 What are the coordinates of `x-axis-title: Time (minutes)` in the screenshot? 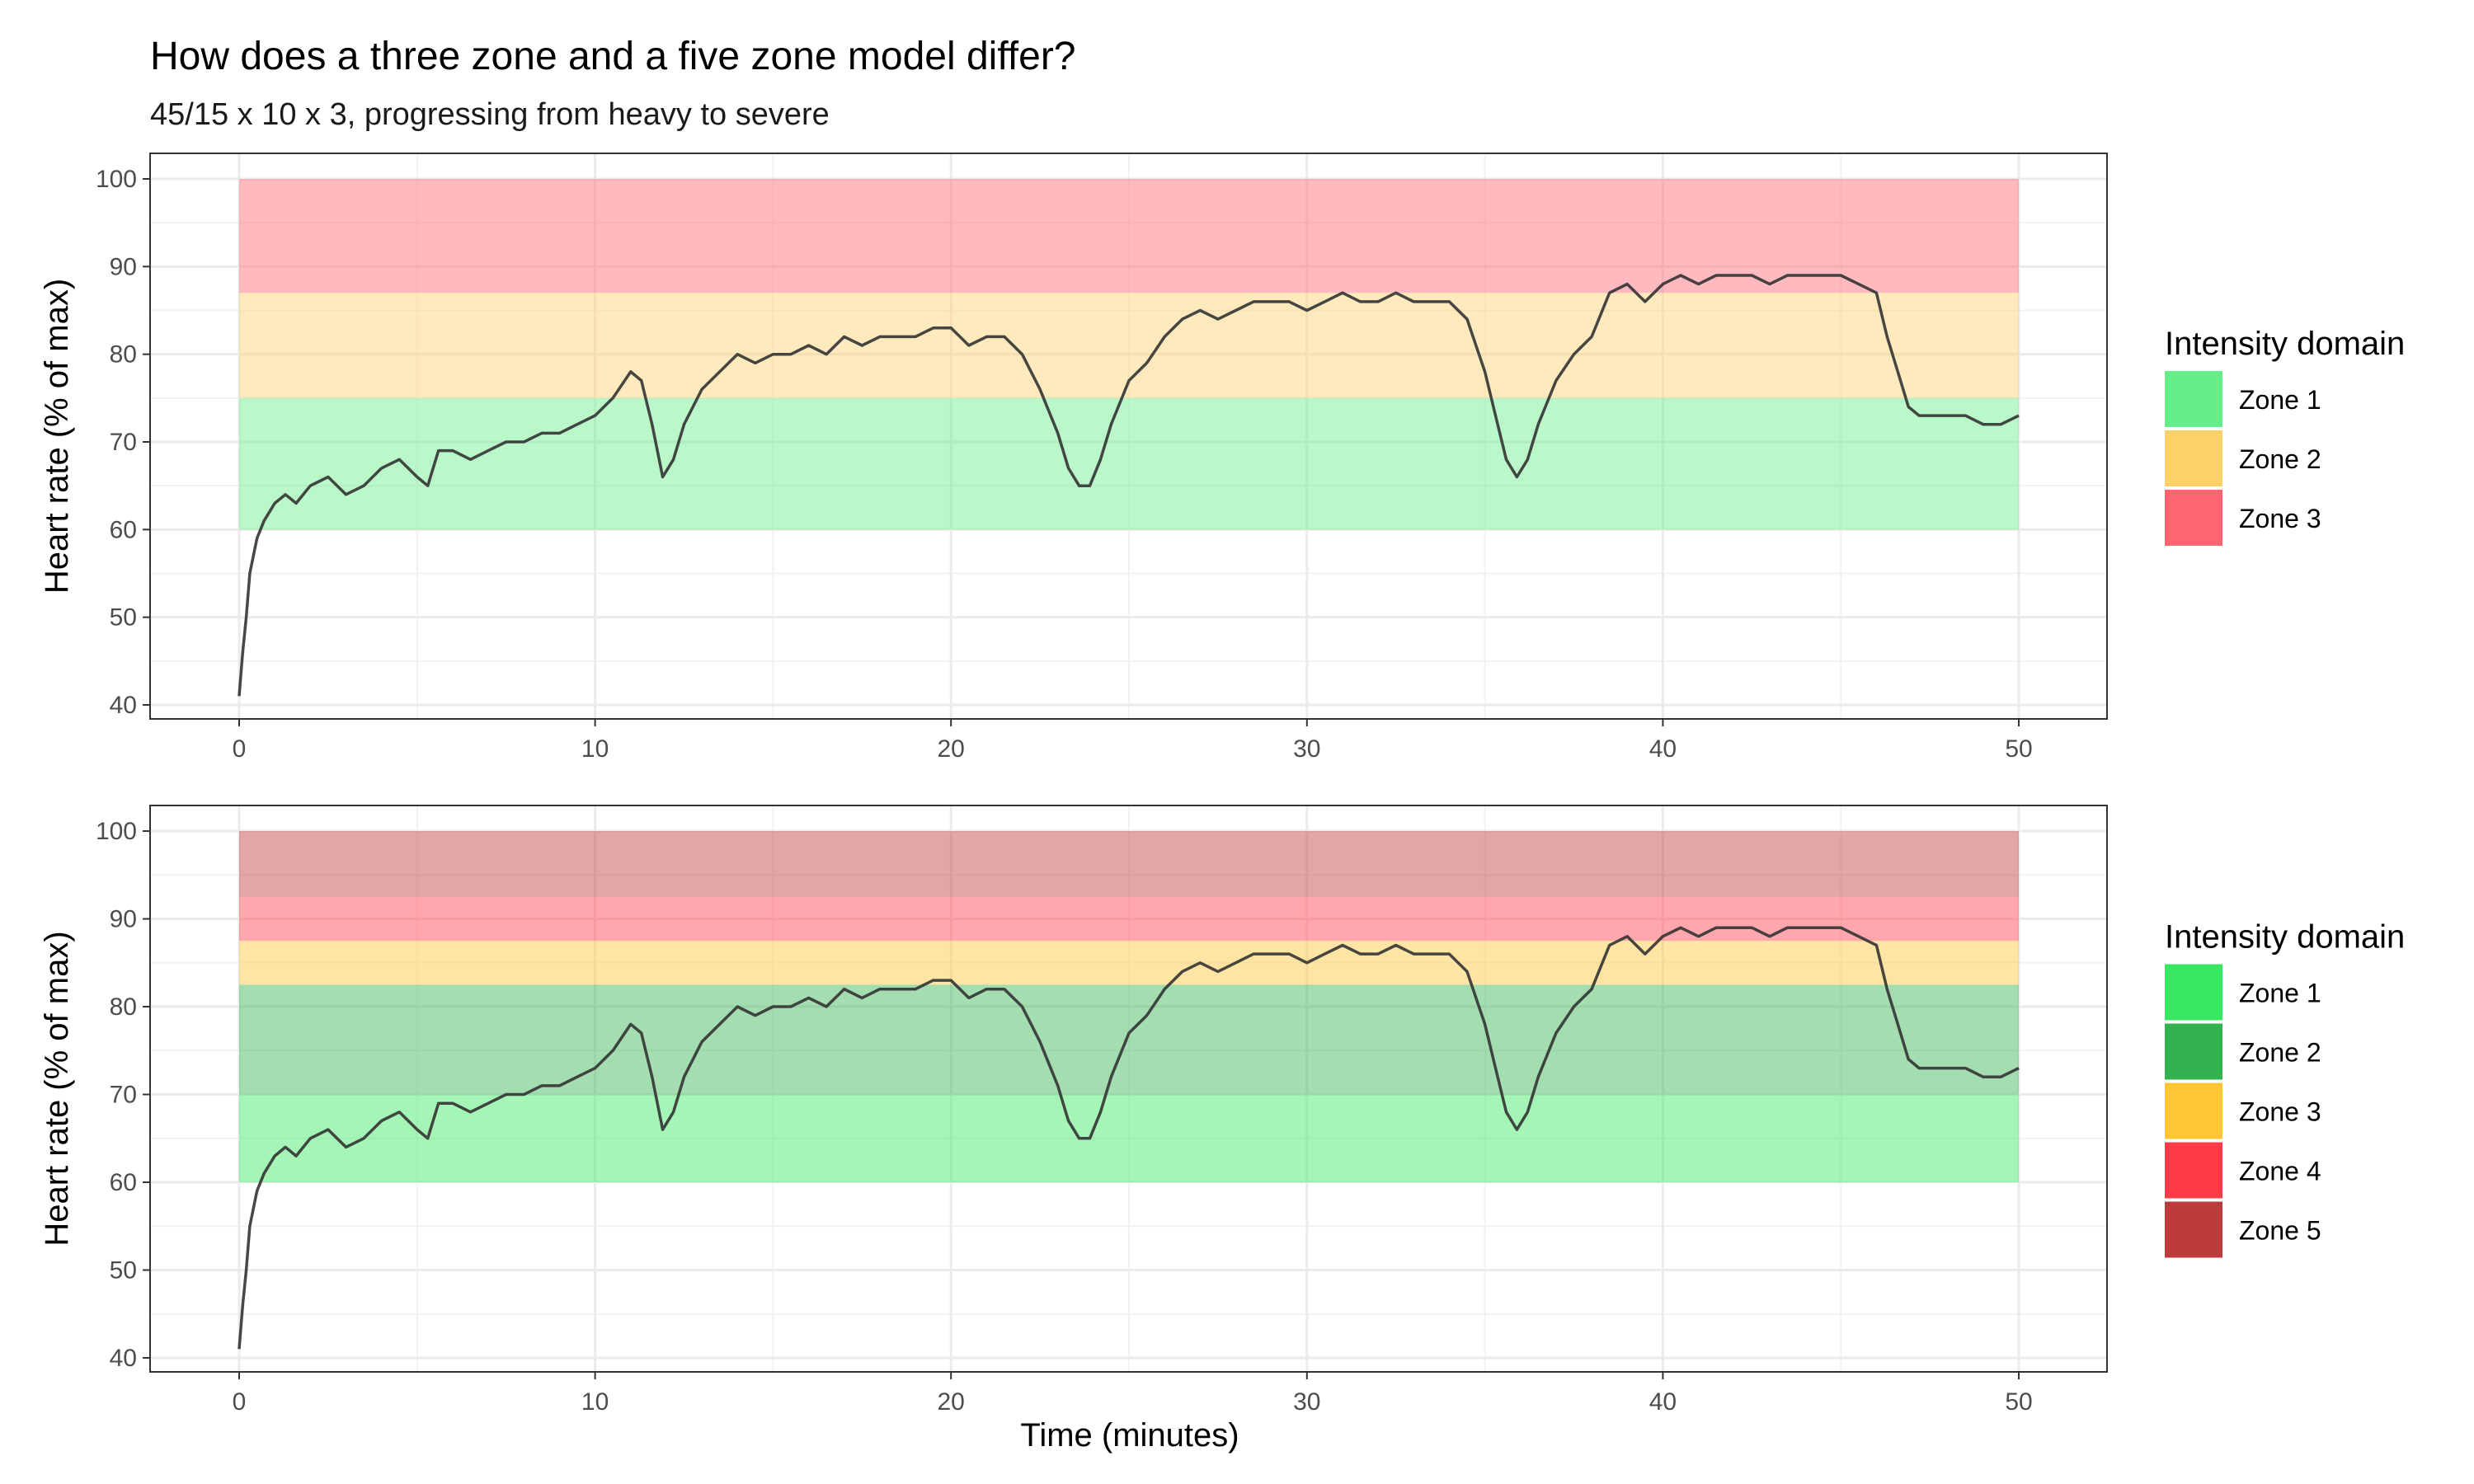 It's located at (1129, 1435).